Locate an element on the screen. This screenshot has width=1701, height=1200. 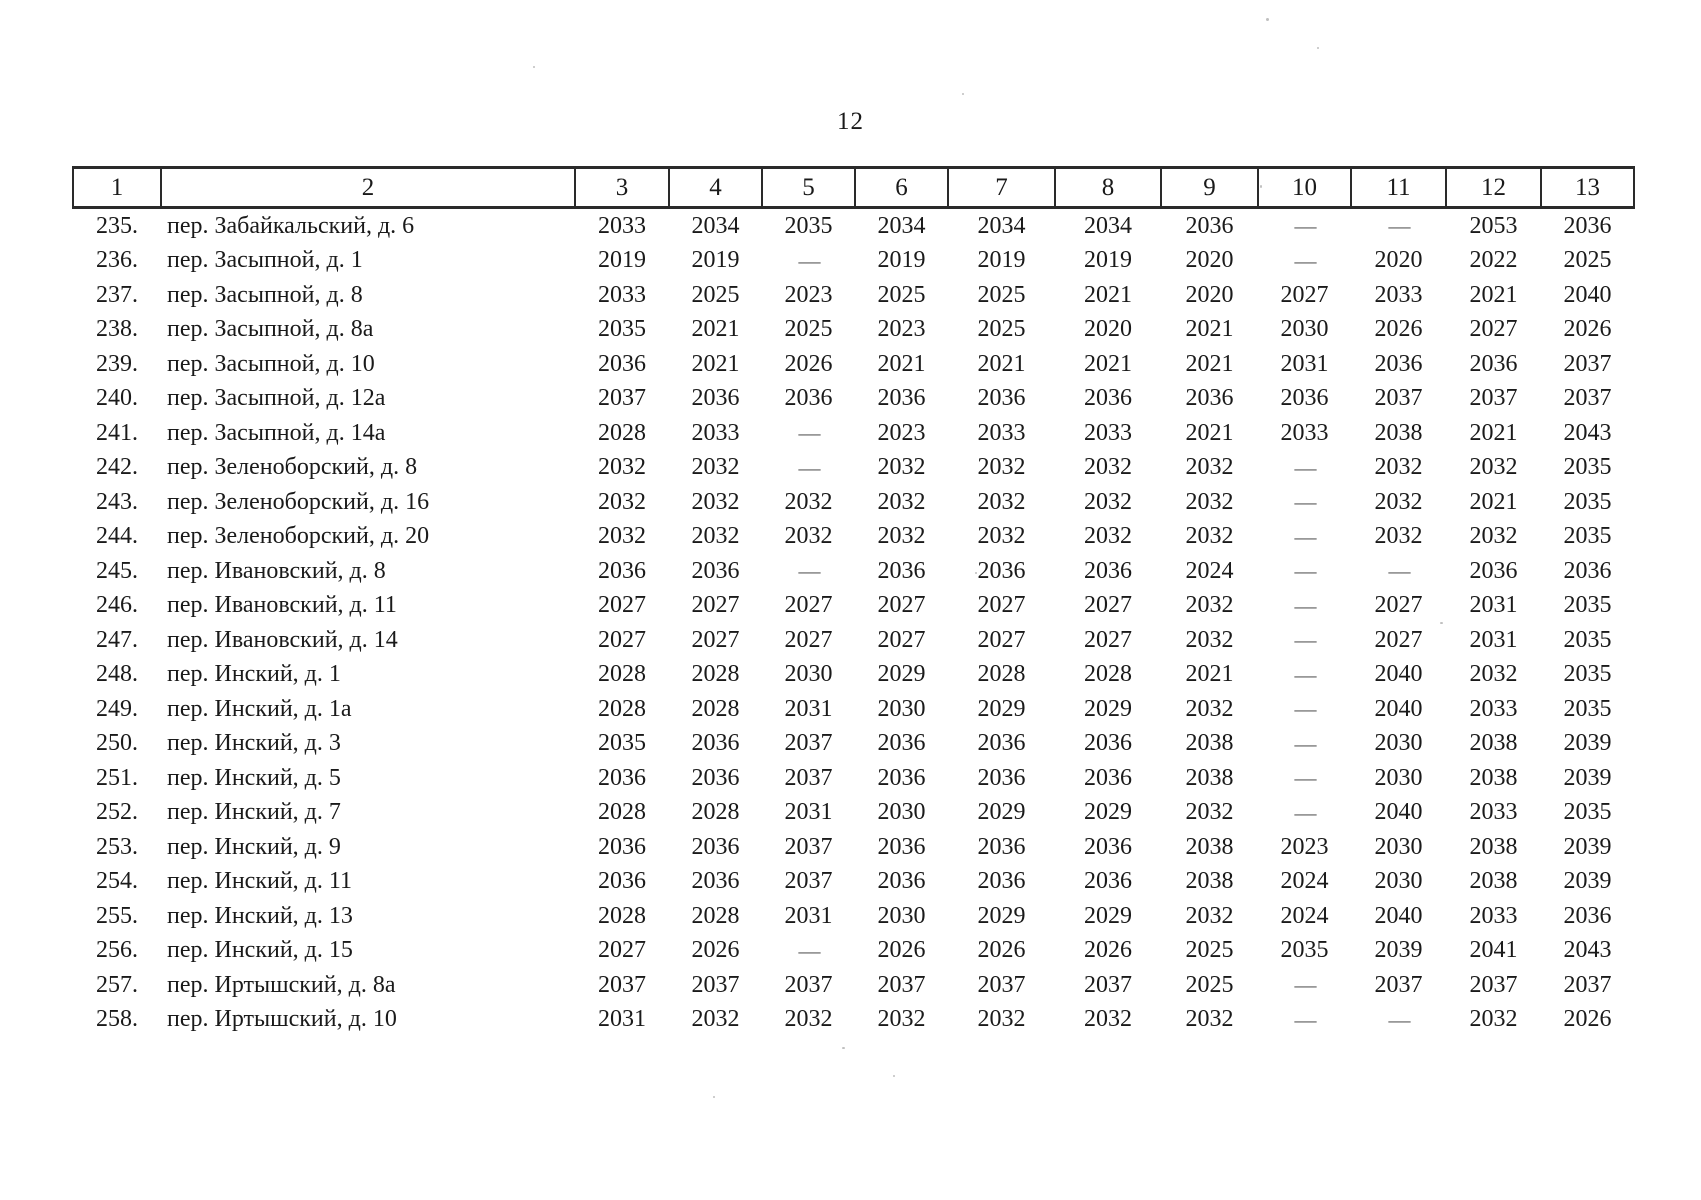
year-cell: 2021 is located at coordinates (715, 363).